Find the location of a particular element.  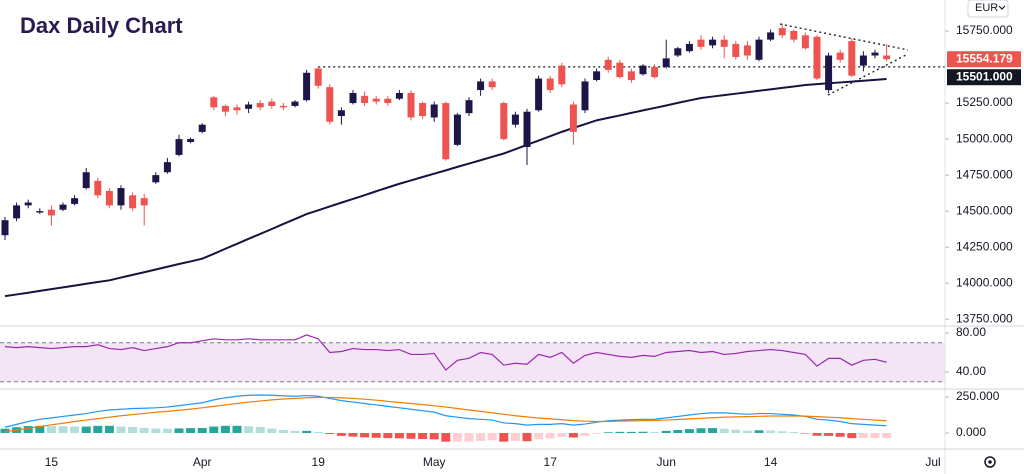

gear-hub is located at coordinates (990, 462).